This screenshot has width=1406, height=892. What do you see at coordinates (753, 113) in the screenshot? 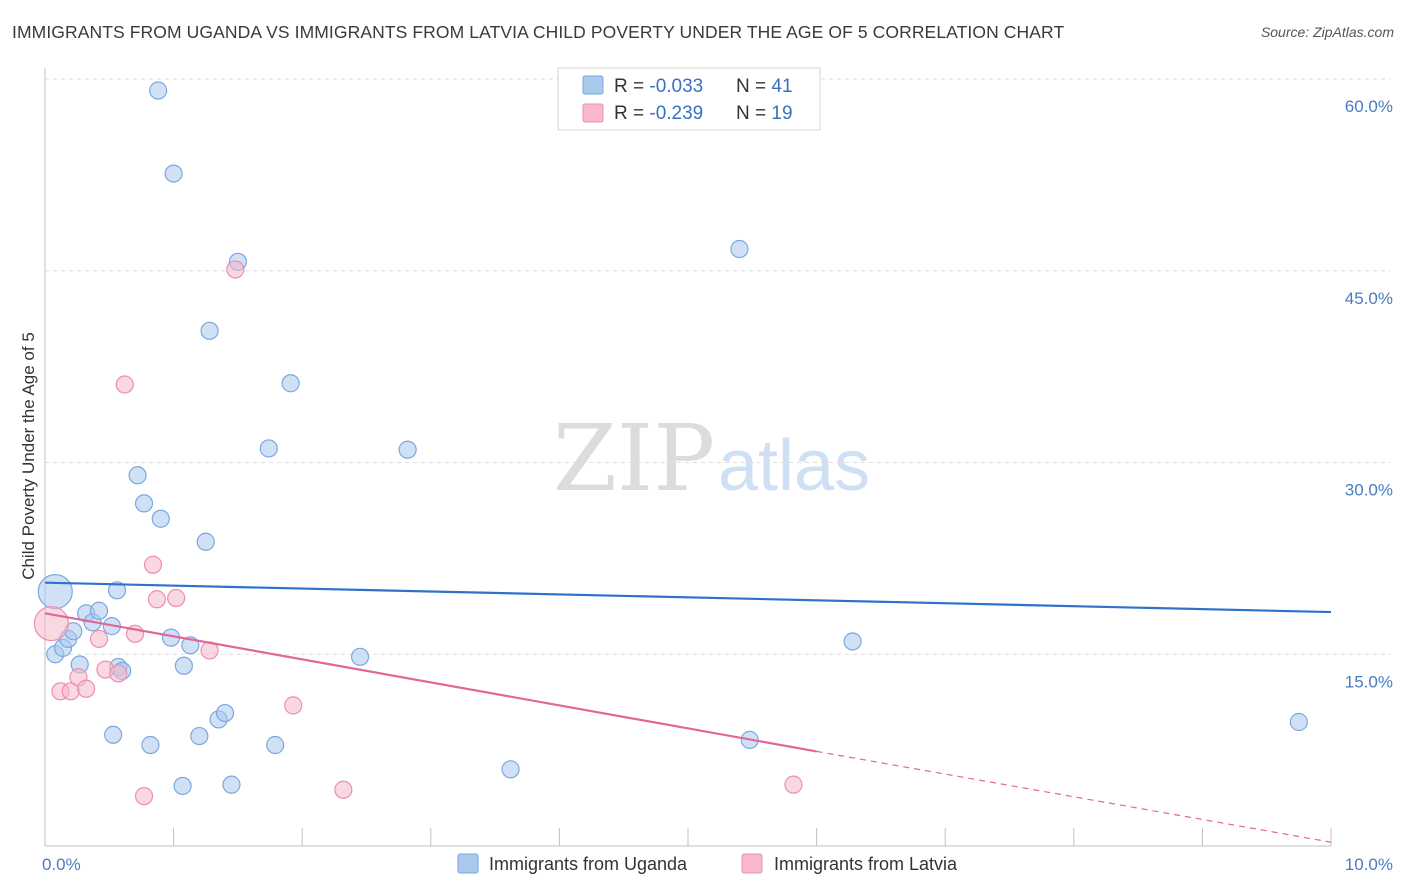
I see `legend-n-label-latvia: N =` at bounding box center [753, 113].